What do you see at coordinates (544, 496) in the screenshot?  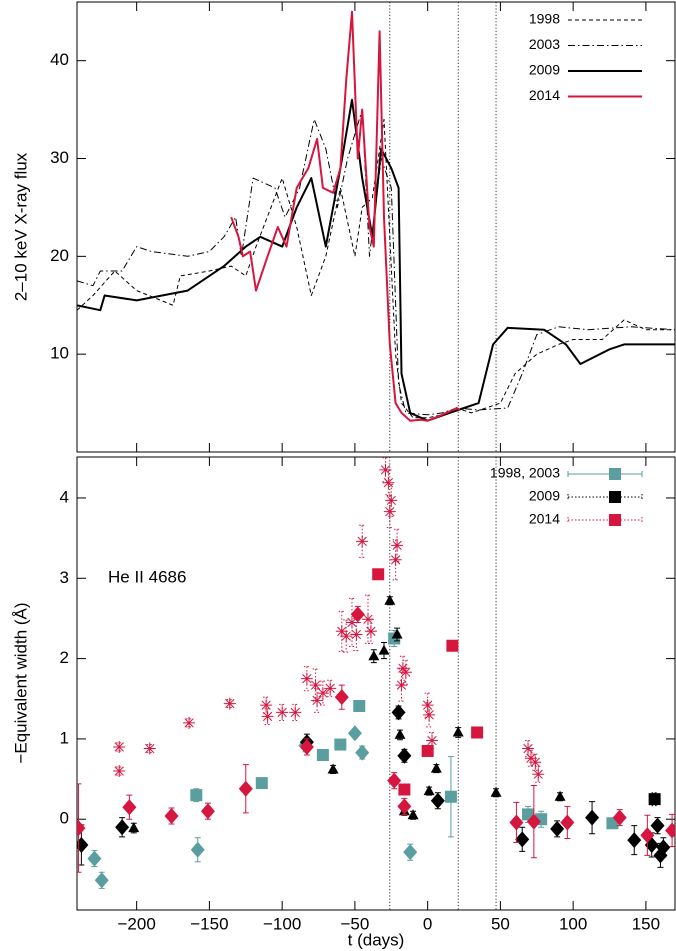 I see `legend-label: 2009` at bounding box center [544, 496].